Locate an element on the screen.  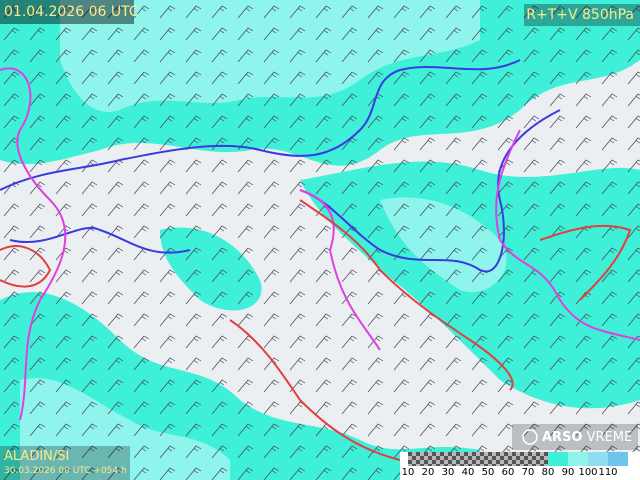
legend-label: 40 is located at coordinates (468, 472).